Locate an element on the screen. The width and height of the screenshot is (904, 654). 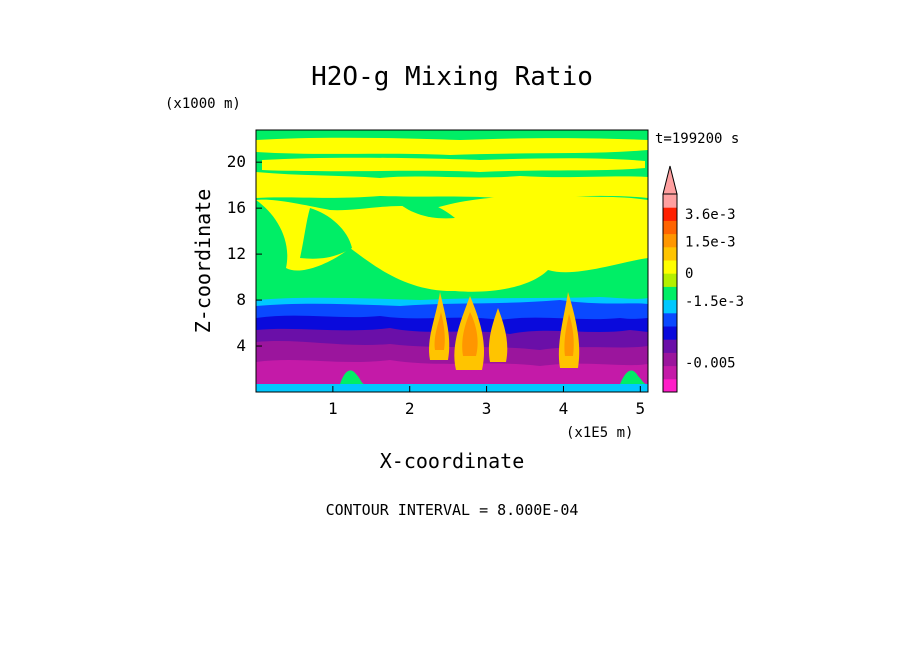
green-inlet-mid is located at coordinates (425, 209).